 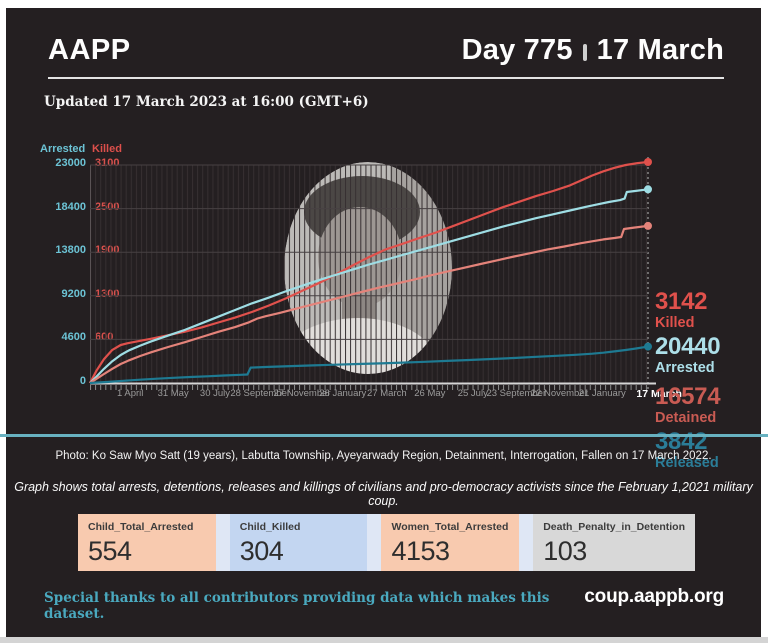 I want to click on summary-killed-label: Killed, so click(x=675, y=323).